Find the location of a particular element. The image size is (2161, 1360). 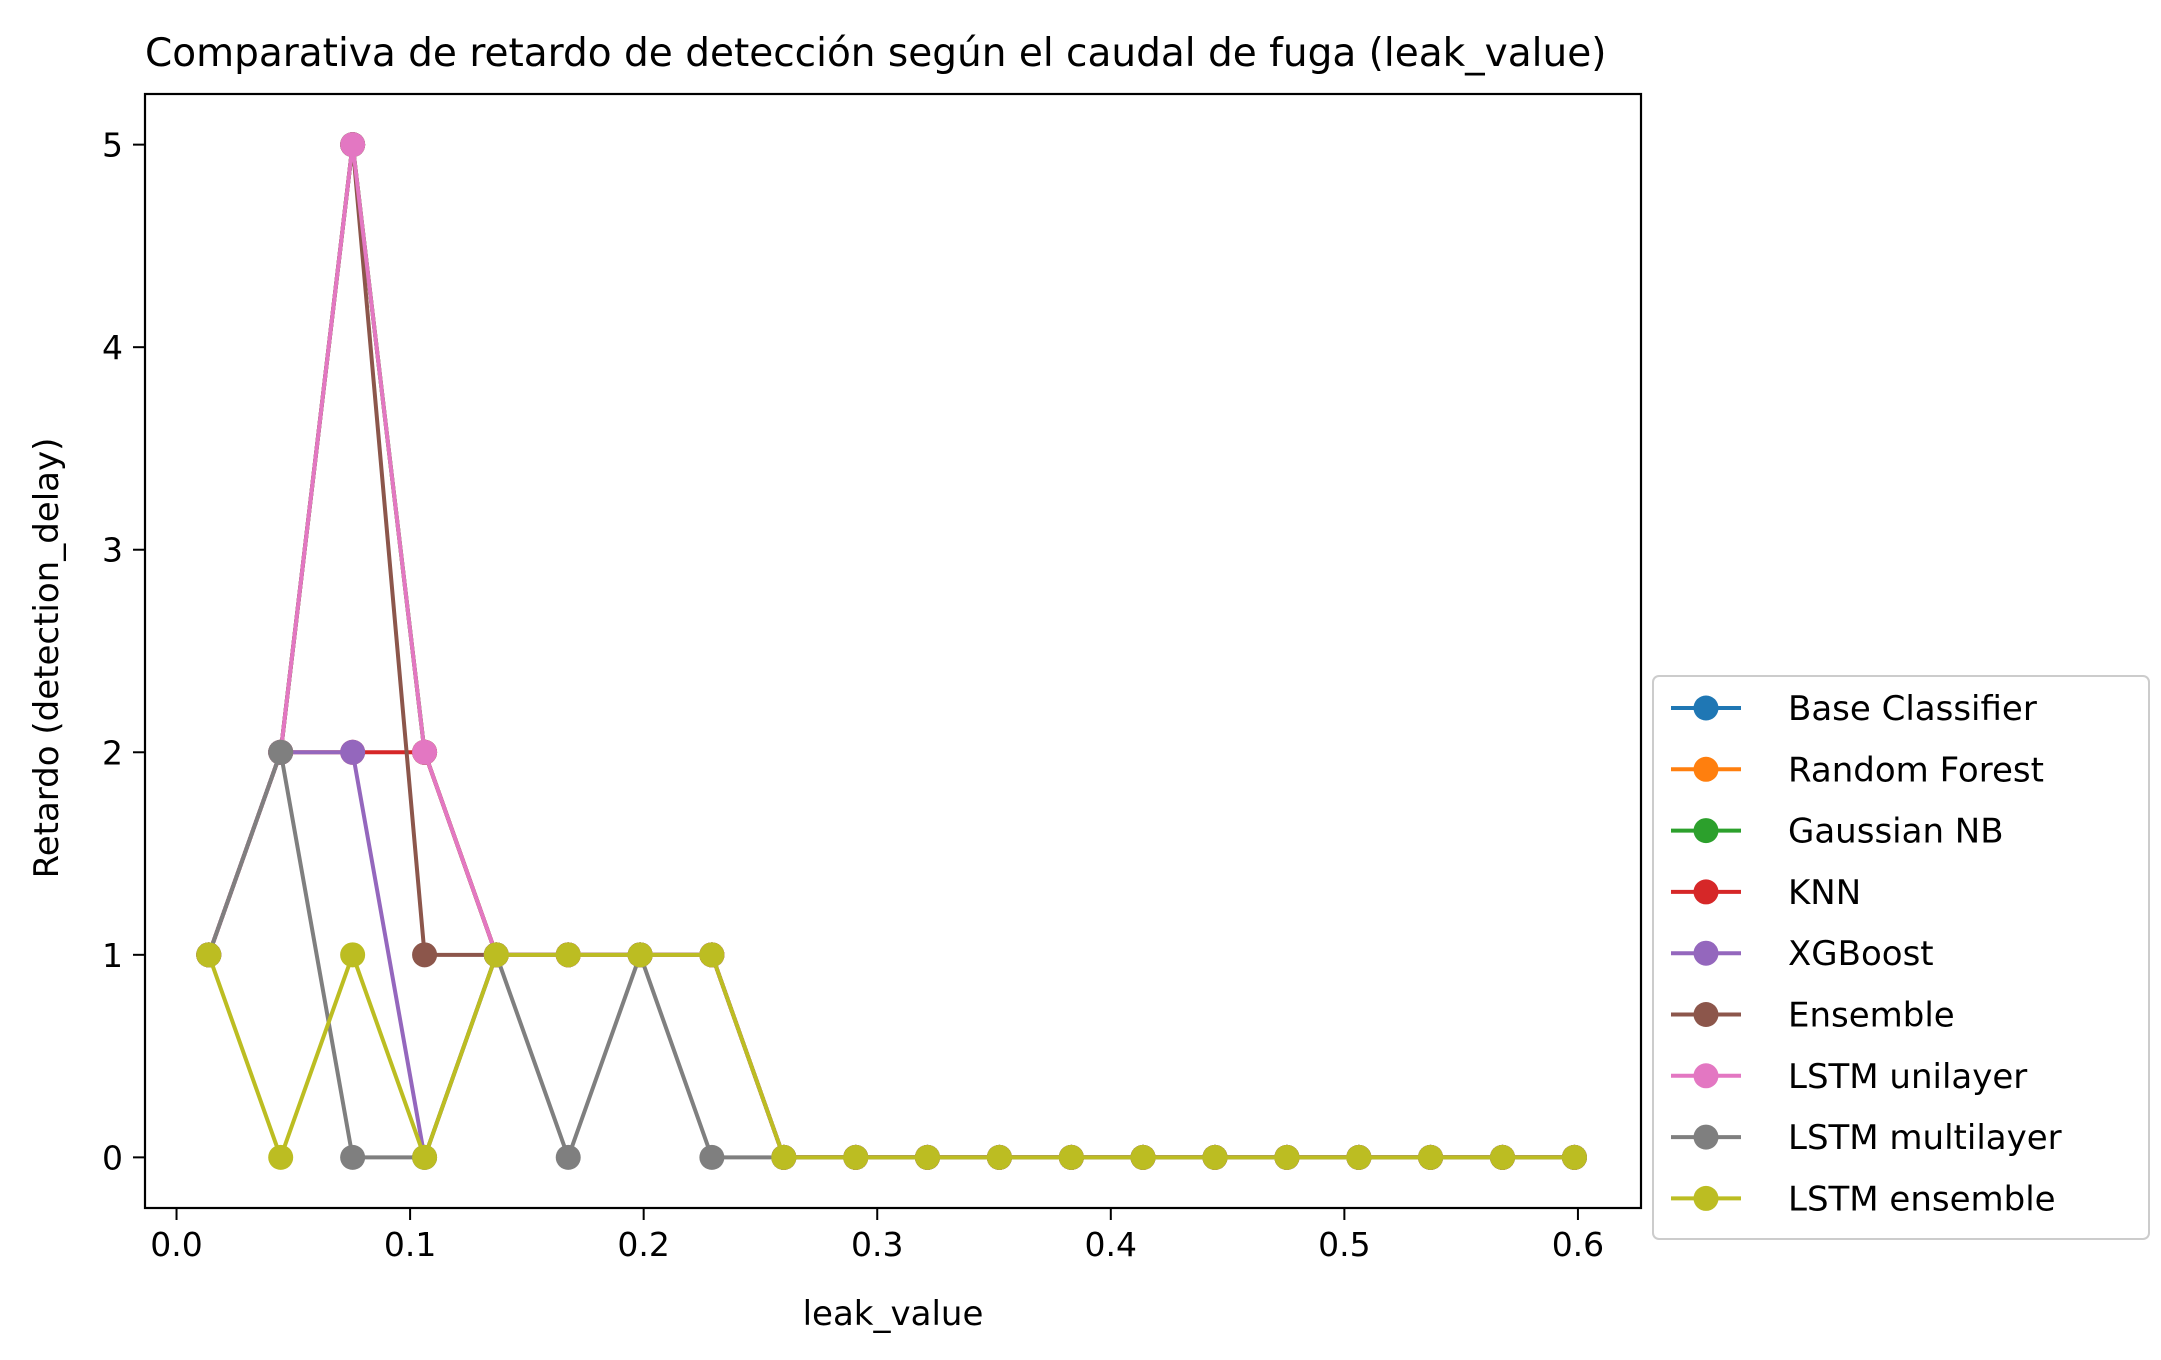

legend-item: LSTM ensemble is located at coordinates (1863, 1199).